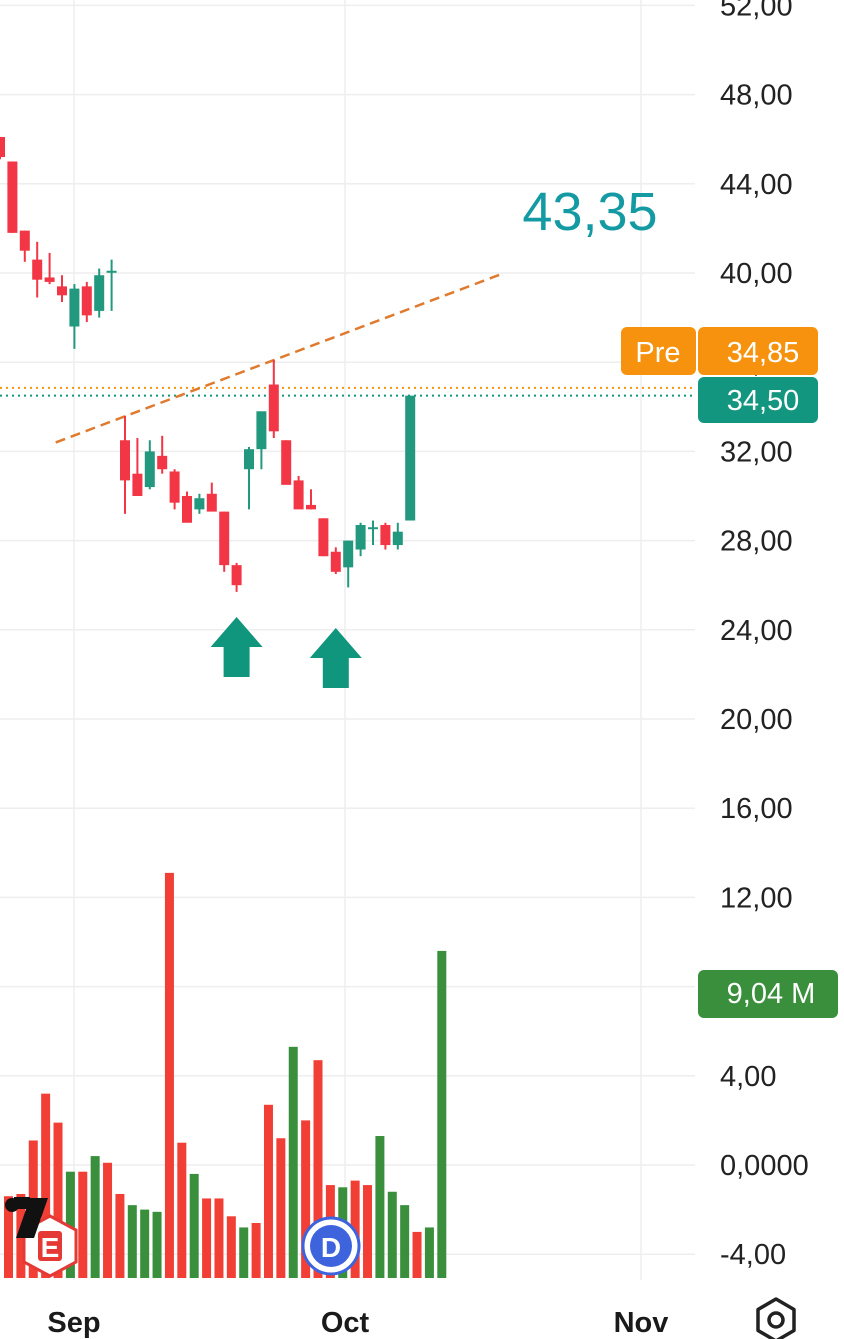 The image size is (844, 1339). I want to click on premarket-label-box, so click(658, 351).